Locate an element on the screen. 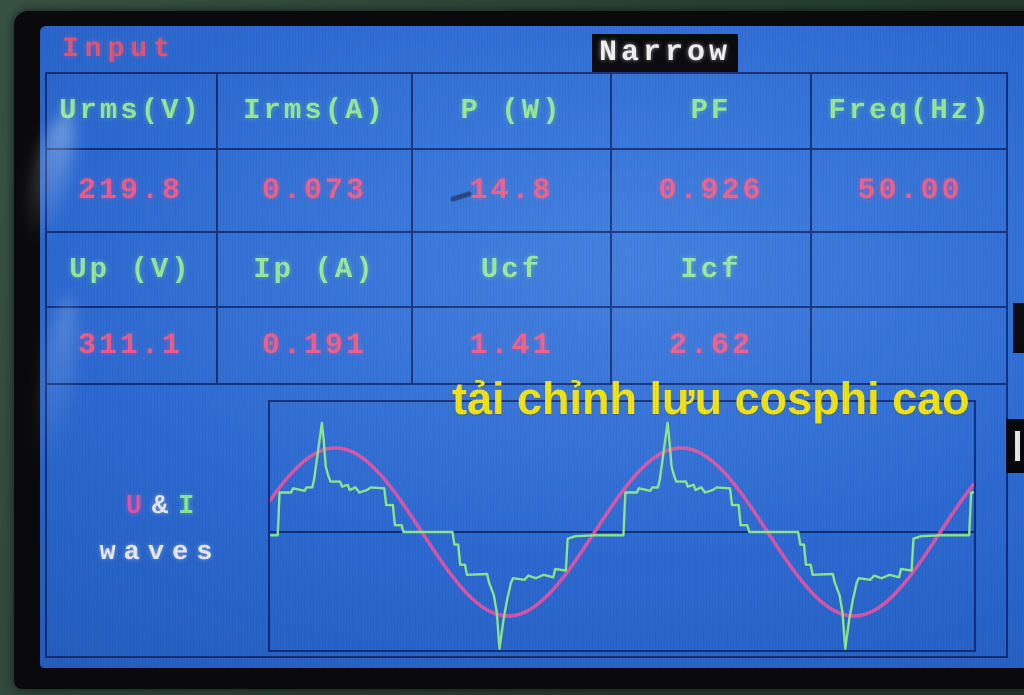  table-header-cell: Freq(Hz) is located at coordinates (910, 111).